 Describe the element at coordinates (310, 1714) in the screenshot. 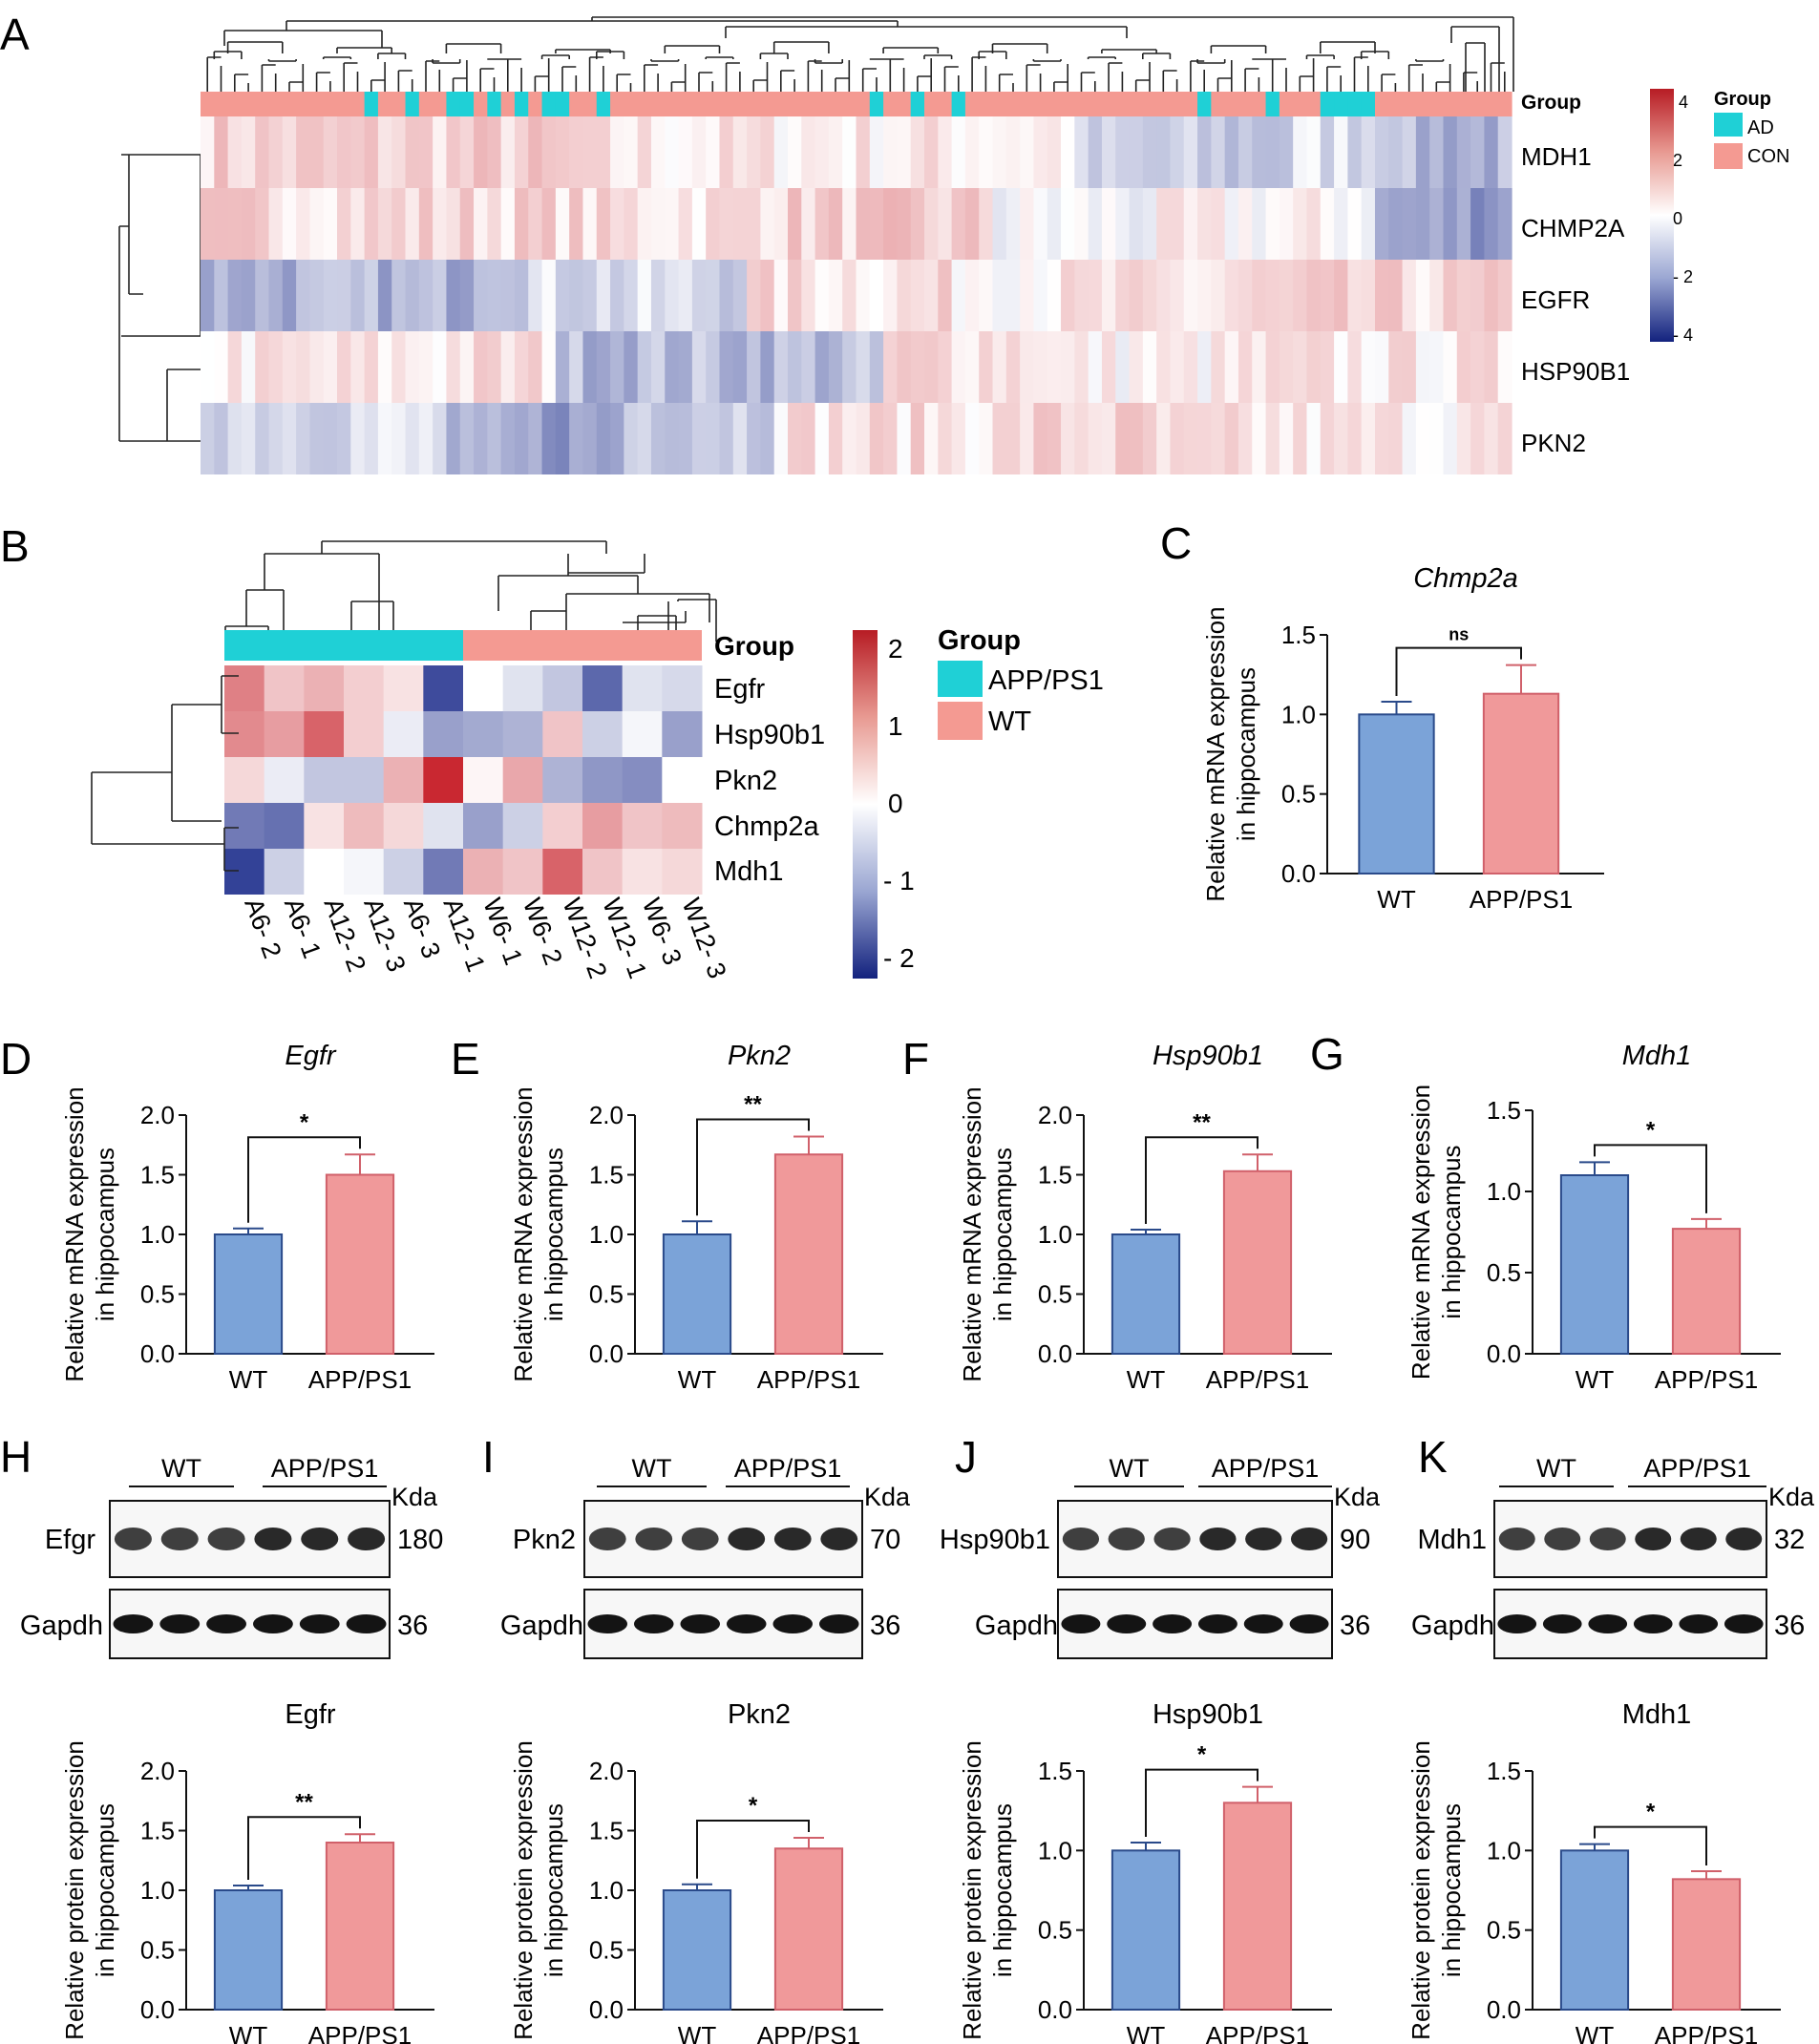

I see `chart-title: Egfr` at that location.